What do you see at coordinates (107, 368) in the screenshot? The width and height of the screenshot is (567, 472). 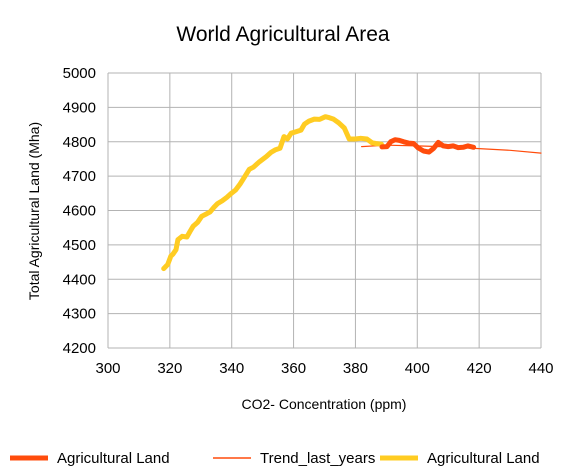 I see `x-tick-label: 300` at bounding box center [107, 368].